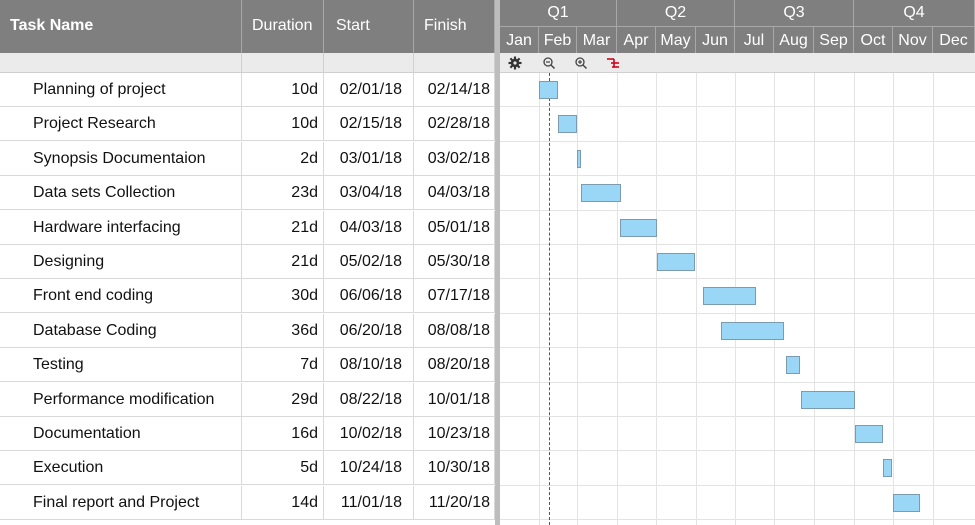 The height and width of the screenshot is (525, 975). What do you see at coordinates (369, 158) in the screenshot?
I see `start-cell: 03/01/18` at bounding box center [369, 158].